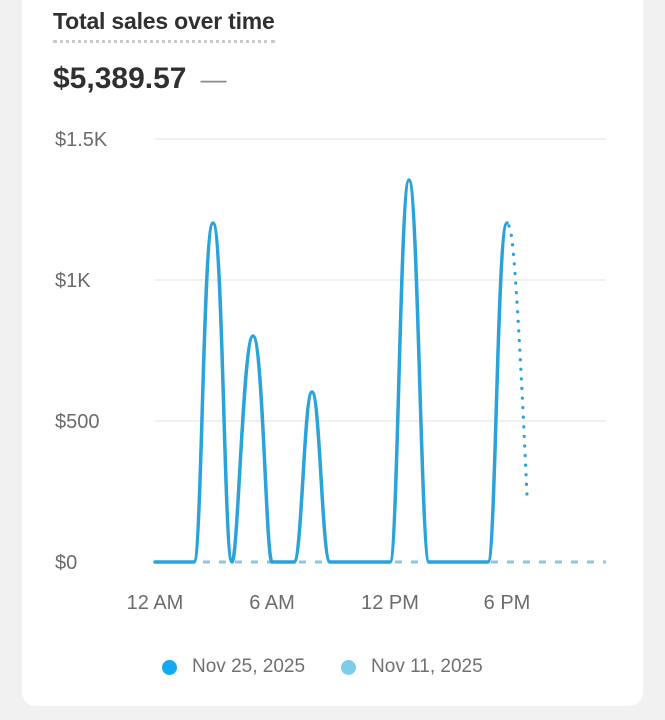 The height and width of the screenshot is (720, 665). I want to click on x-tick-label: 6 AM, so click(272, 603).